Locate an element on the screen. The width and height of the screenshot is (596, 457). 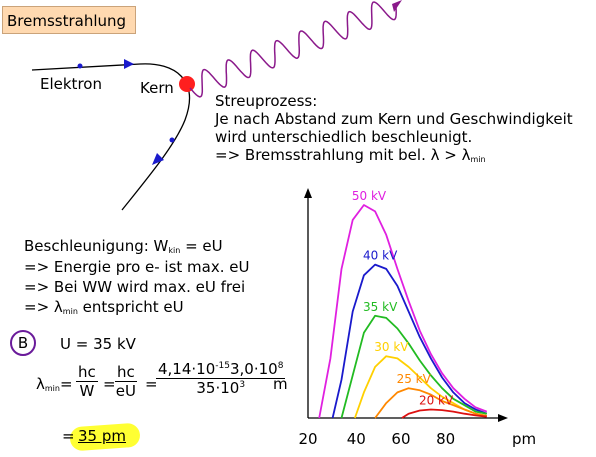
fraction-numeric: 4,14·10-153,0·108 35·103 is located at coordinates (221, 378).